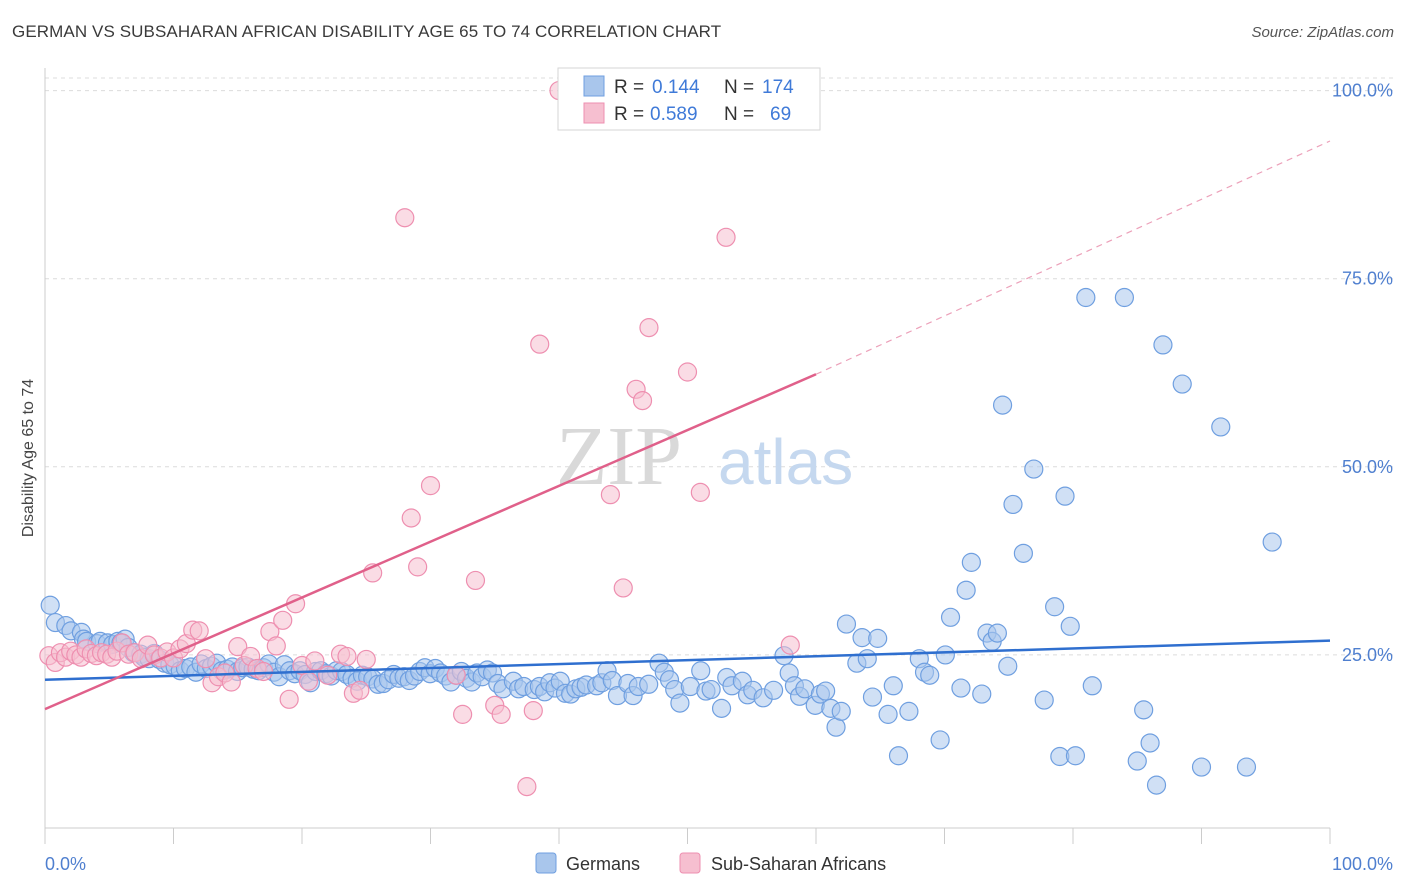 This screenshot has width=1406, height=892. I want to click on x-tick-labels: 0.0% 100.0%, so click(719, 864).